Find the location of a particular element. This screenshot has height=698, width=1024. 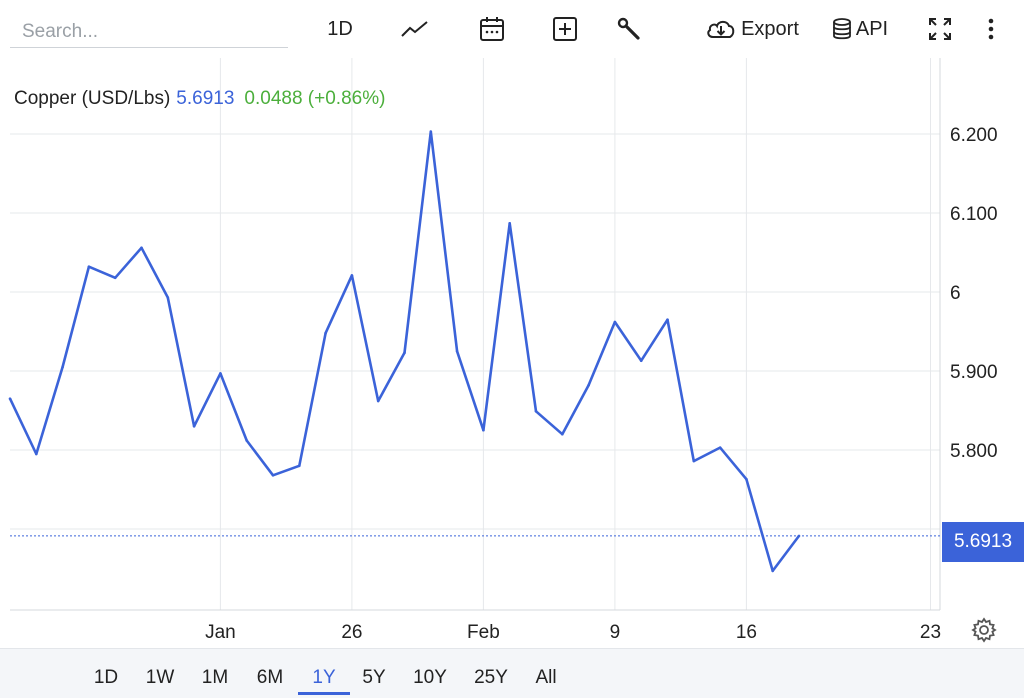

range-button-1y: 1Y is located at coordinates (324, 677).